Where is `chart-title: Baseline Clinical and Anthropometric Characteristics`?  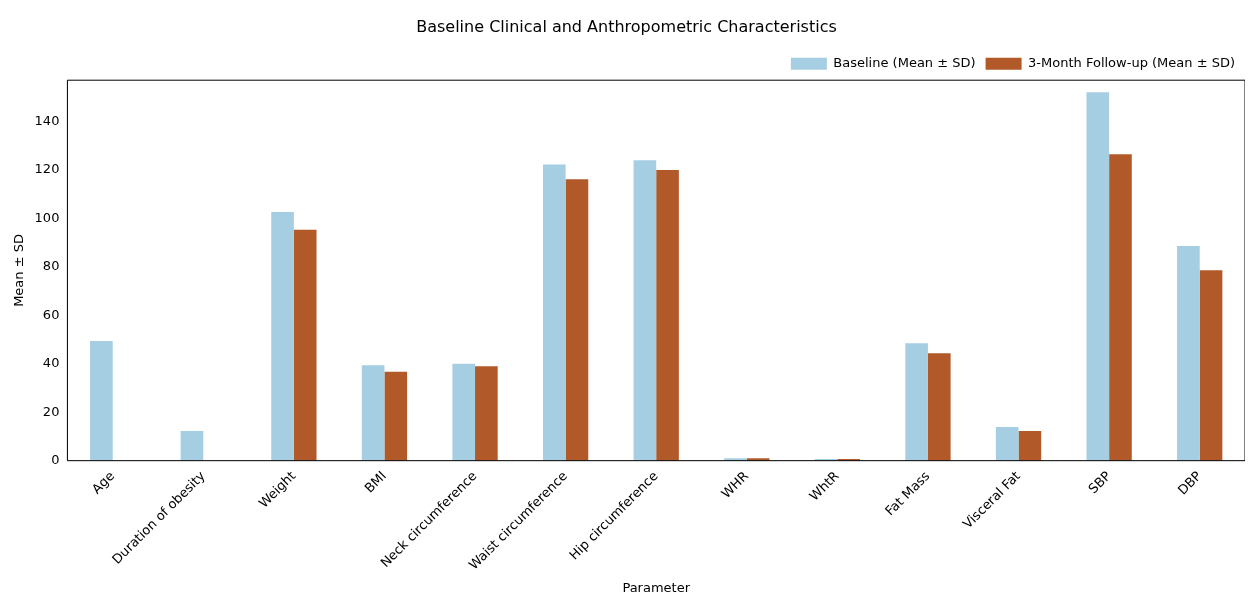
chart-title: Baseline Clinical and Anthropometric Characteristics is located at coordinates (626, 26).